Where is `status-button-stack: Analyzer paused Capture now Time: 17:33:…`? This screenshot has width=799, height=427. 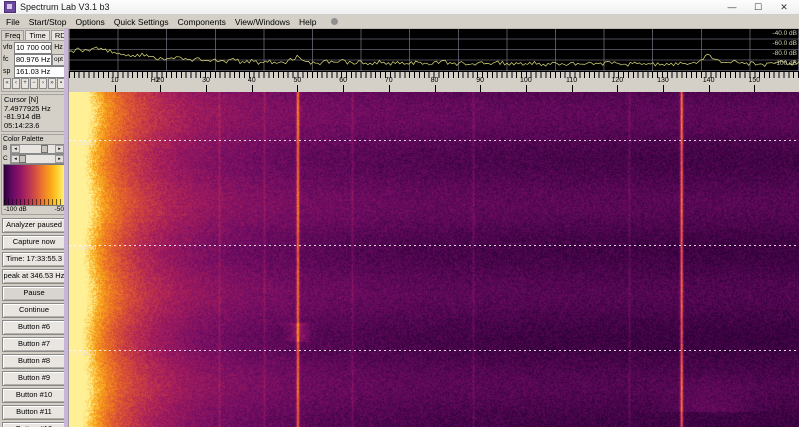
status-button-stack: Analyzer paused Capture now Time: 17:33:… is located at coordinates (34, 268).